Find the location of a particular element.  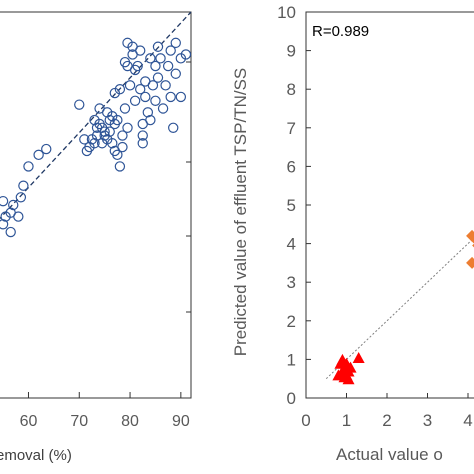

left-x-tick-label: 60 is located at coordinates (29, 421).